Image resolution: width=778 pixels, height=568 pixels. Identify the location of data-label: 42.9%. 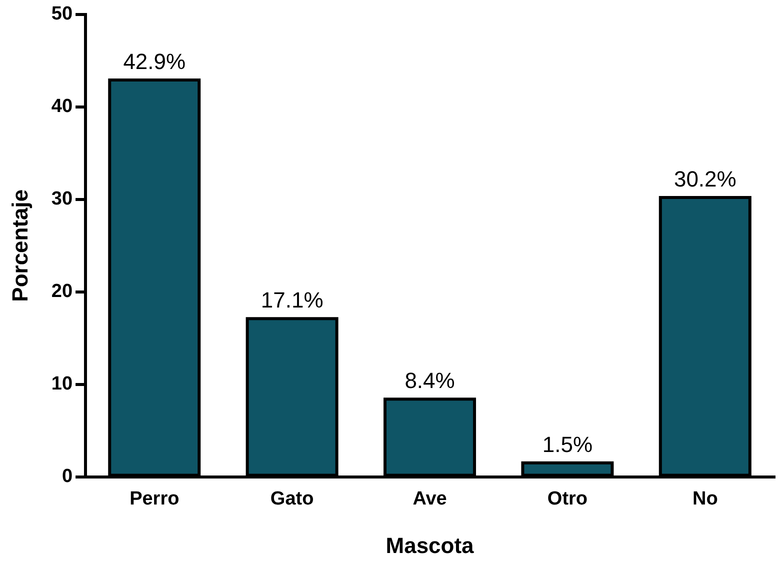
(154, 61).